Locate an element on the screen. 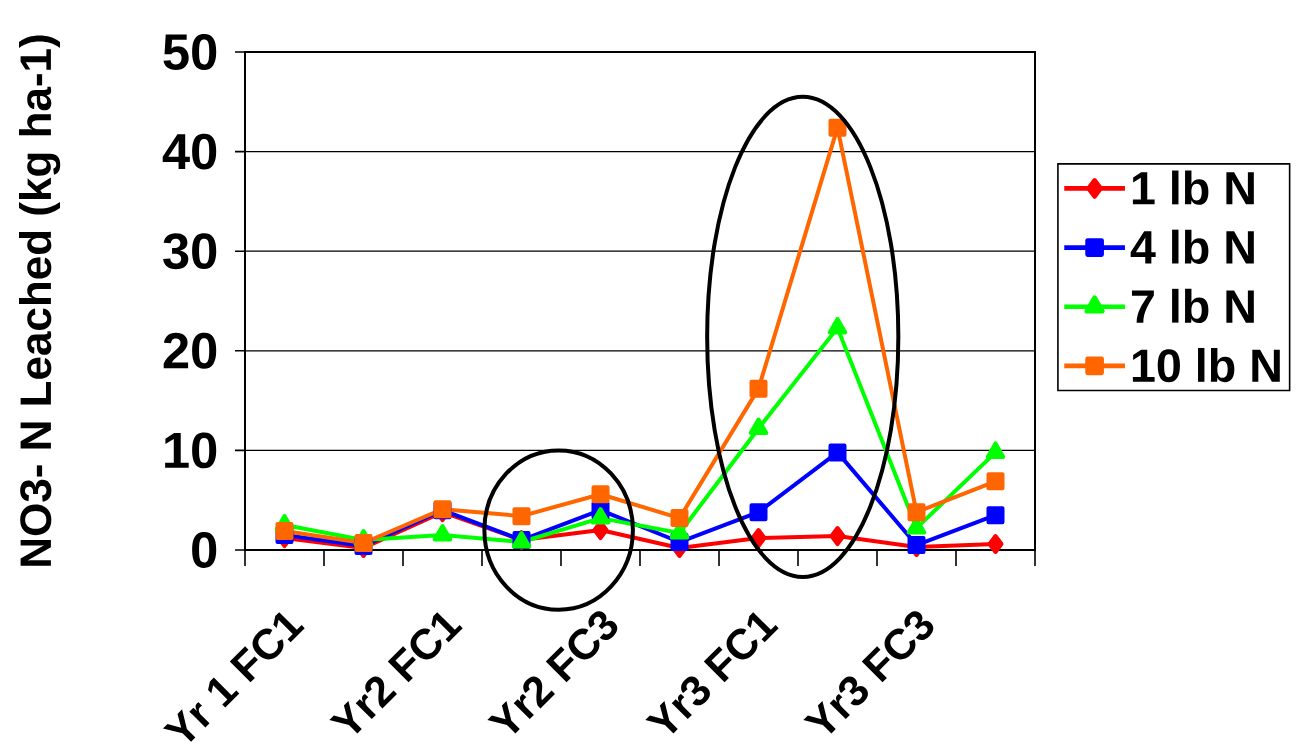 Image resolution: width=1306 pixels, height=749 pixels. y-tick-label: 20 is located at coordinates (190, 350).